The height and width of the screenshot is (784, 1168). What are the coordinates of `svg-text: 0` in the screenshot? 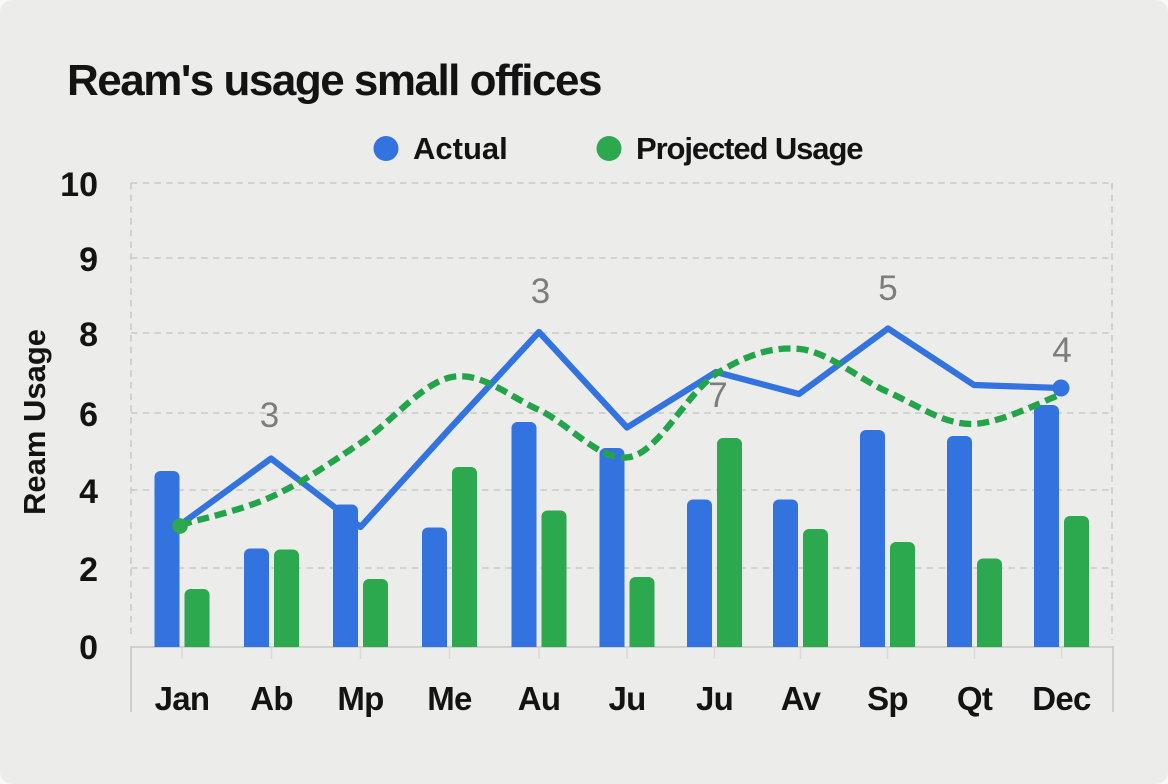 It's located at (88, 648).